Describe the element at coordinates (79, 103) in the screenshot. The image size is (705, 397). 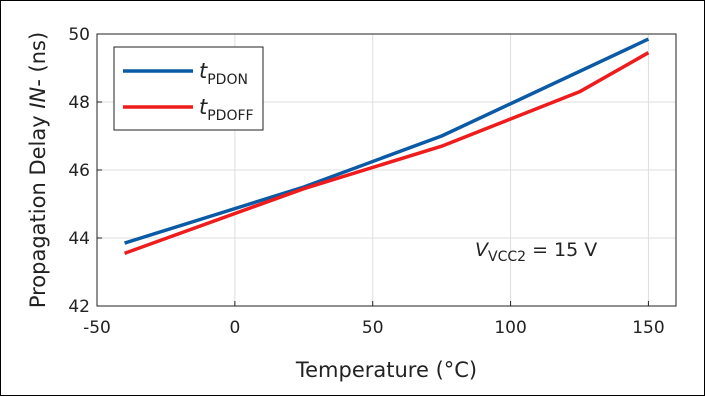
I see `y-tick-label: 48` at that location.